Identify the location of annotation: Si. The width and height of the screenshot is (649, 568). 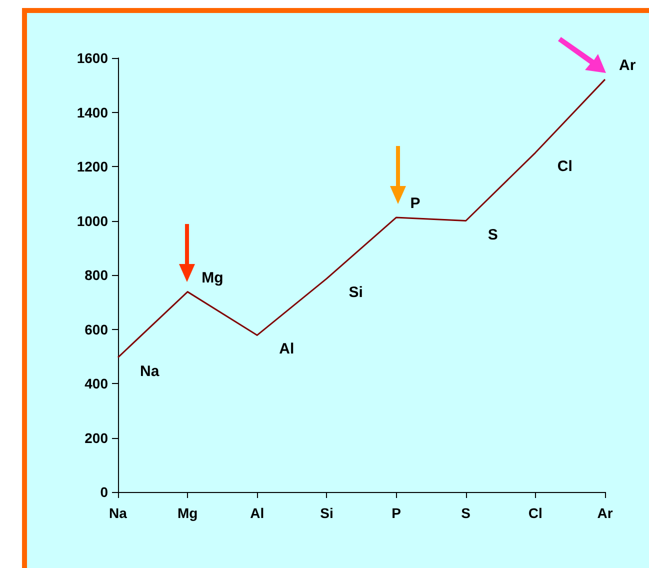
(355, 293).